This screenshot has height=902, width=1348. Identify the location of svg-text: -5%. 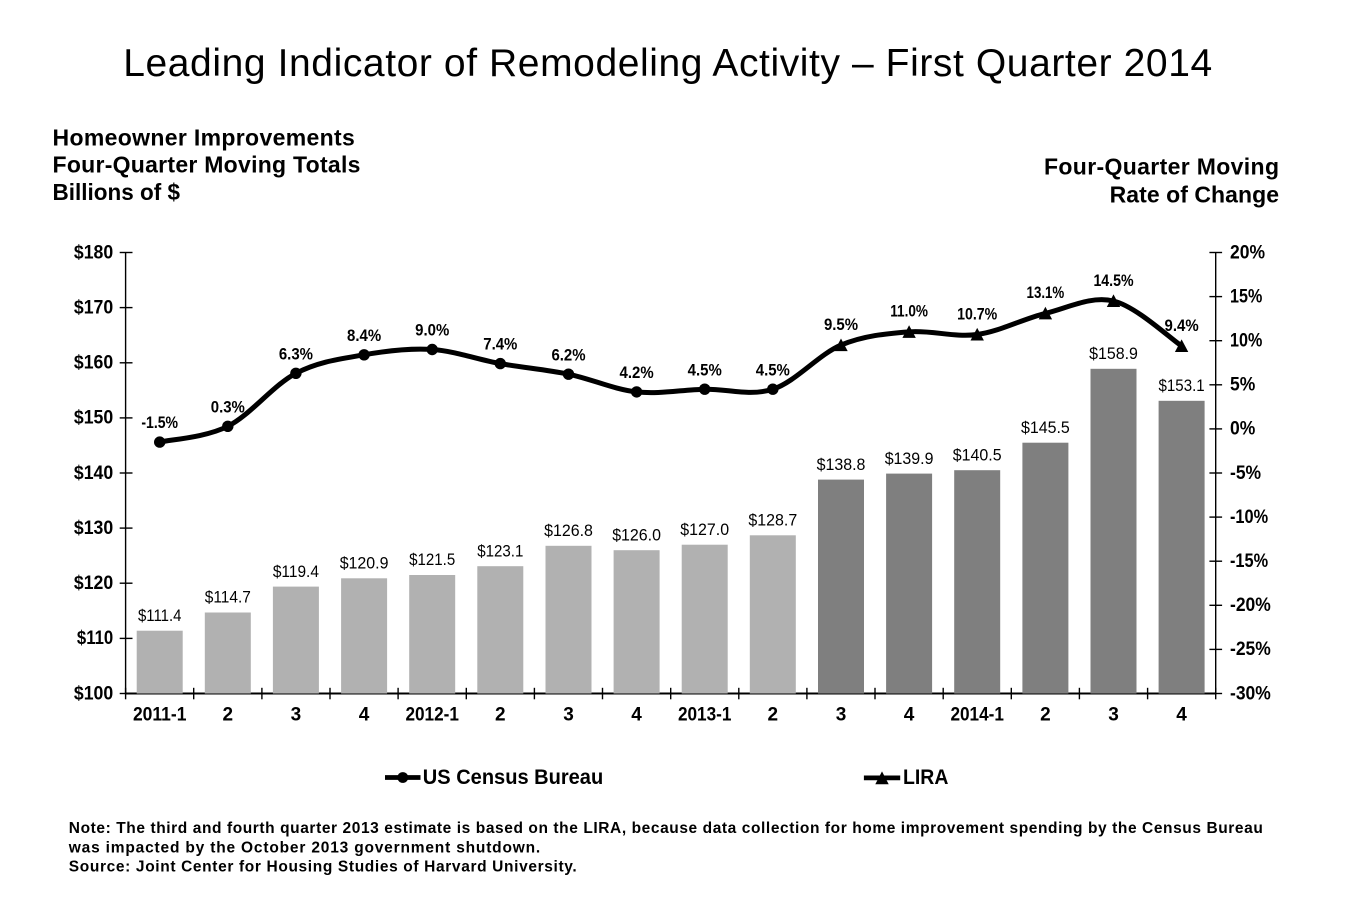
(1245, 473).